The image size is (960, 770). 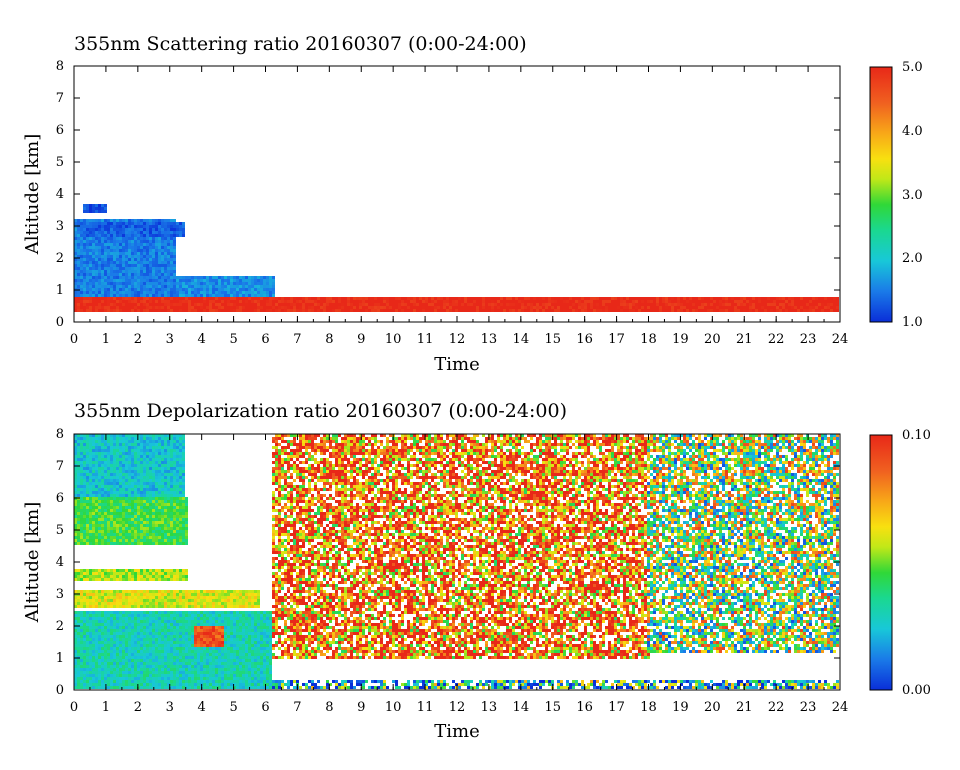 I want to click on colorbar-label: 2.0, so click(x=912, y=258).